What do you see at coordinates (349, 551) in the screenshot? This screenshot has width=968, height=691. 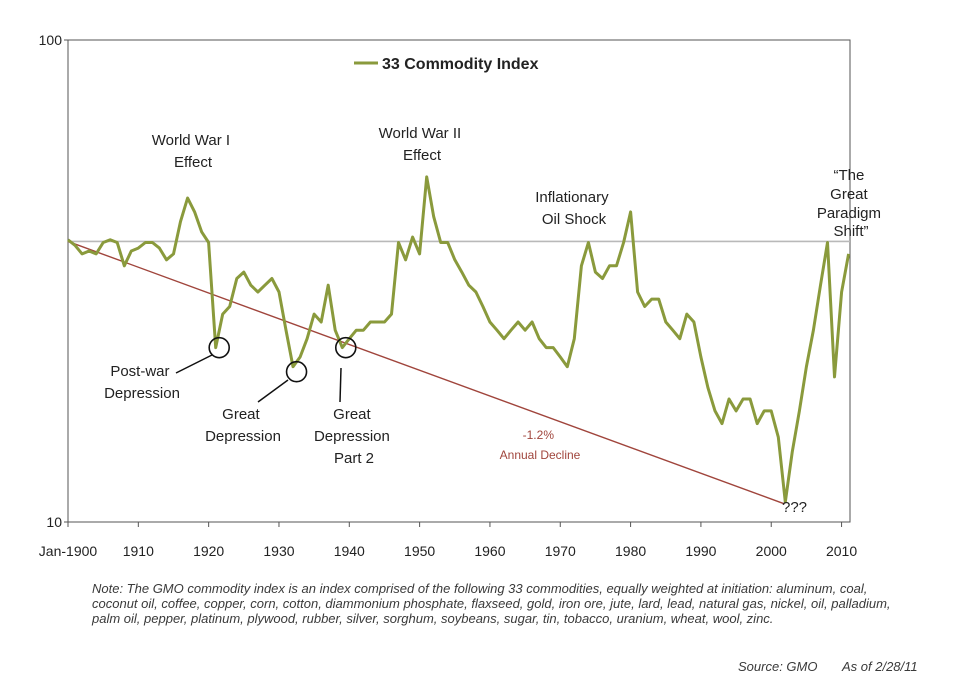 I see `x-tick-label: 1940` at bounding box center [349, 551].